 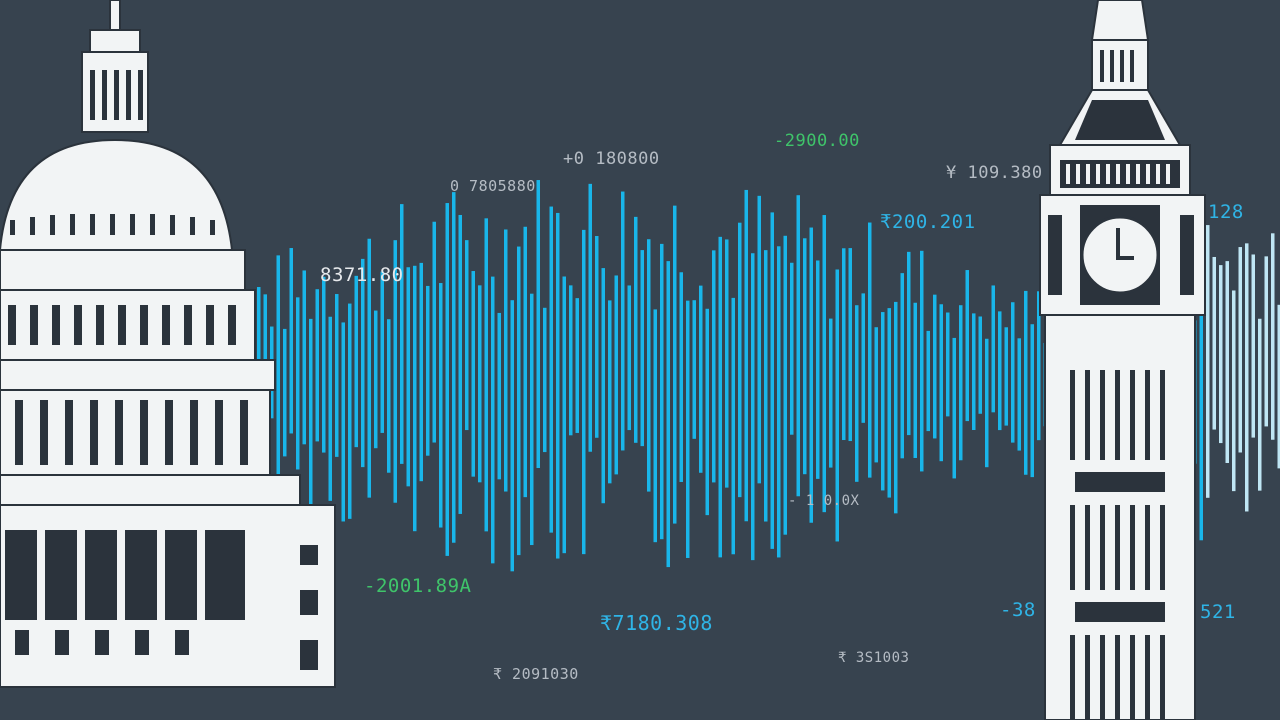 I want to click on value-label: 128, so click(x=1226, y=212).